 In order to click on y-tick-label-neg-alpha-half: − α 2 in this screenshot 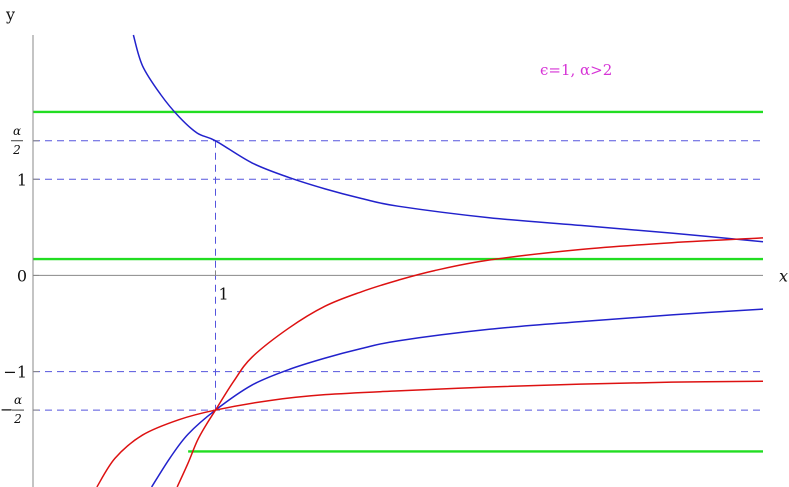, I will do `click(12, 409)`.